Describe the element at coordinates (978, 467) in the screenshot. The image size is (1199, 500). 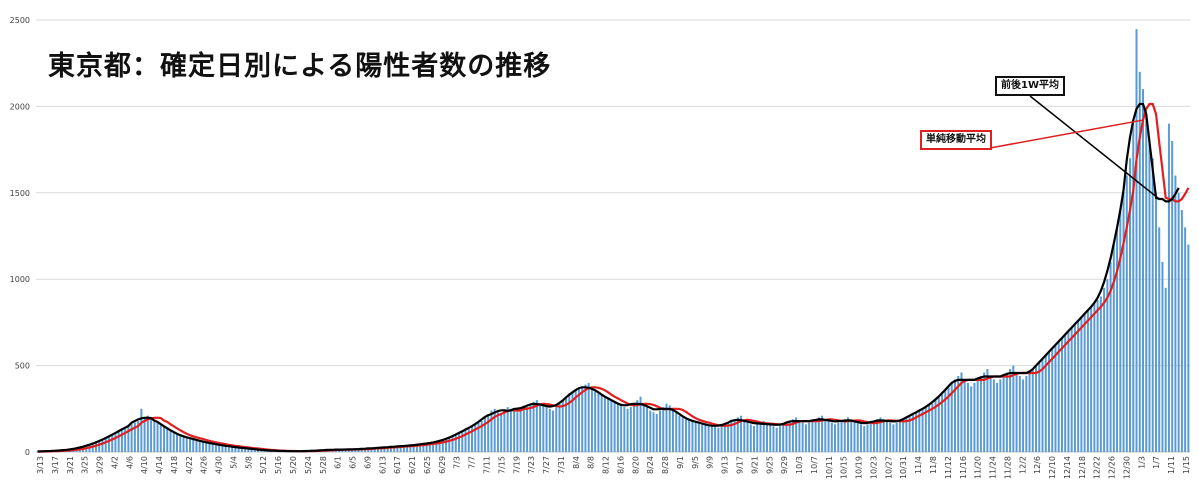
I see `x-tick-label: 11/20` at that location.